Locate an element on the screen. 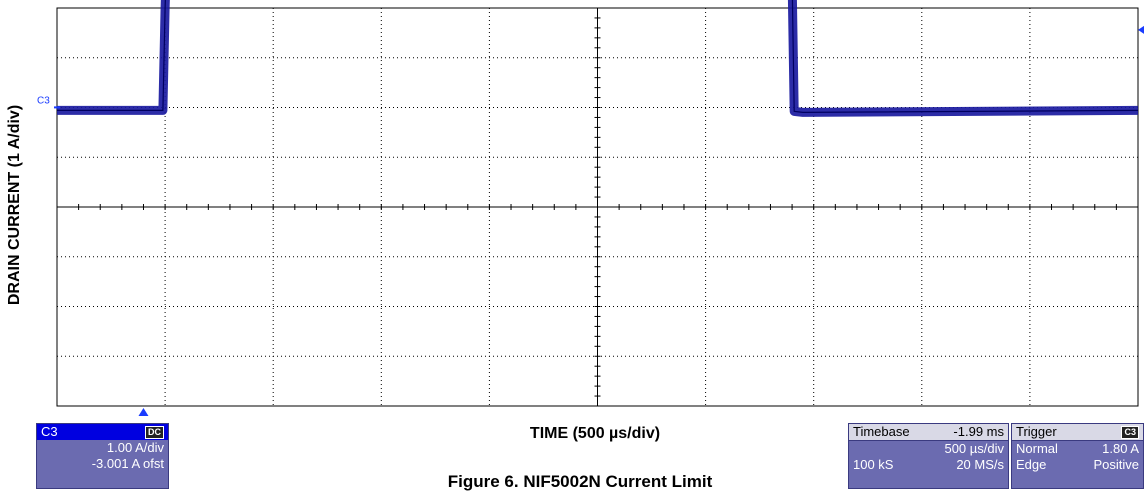 This screenshot has height=492, width=1144. channel-c3-name: C3 is located at coordinates (49, 431).